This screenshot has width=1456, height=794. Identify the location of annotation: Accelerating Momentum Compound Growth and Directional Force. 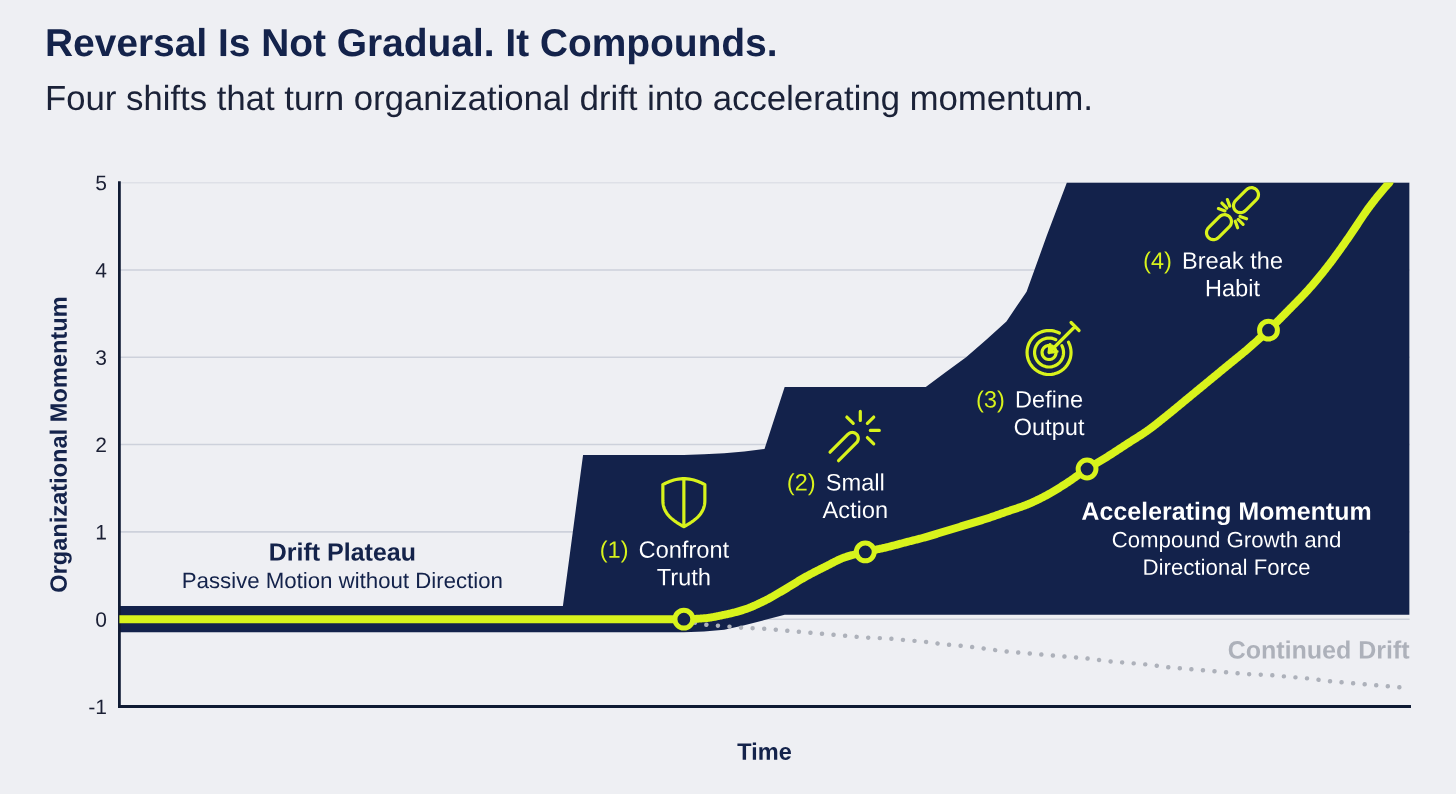
(1226, 538).